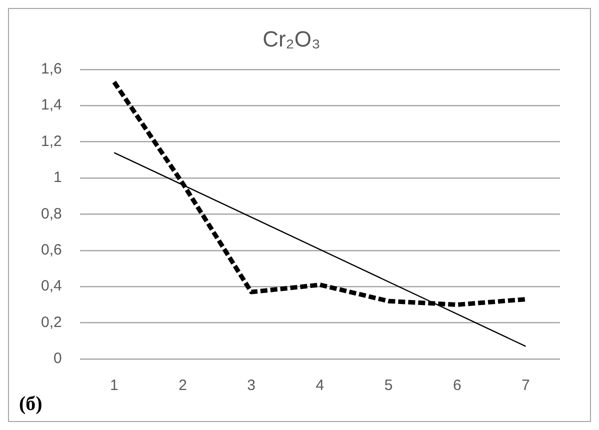 This screenshot has height=430, width=599. Describe the element at coordinates (51, 286) in the screenshot. I see `y-tick-label: 0,4` at that location.